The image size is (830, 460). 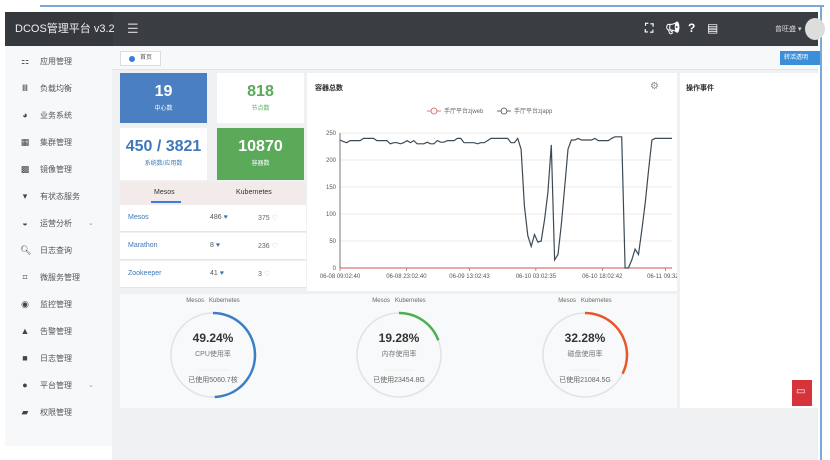 I want to click on sidebar-item-4: ▩ 镜像管理, so click(x=46, y=169).